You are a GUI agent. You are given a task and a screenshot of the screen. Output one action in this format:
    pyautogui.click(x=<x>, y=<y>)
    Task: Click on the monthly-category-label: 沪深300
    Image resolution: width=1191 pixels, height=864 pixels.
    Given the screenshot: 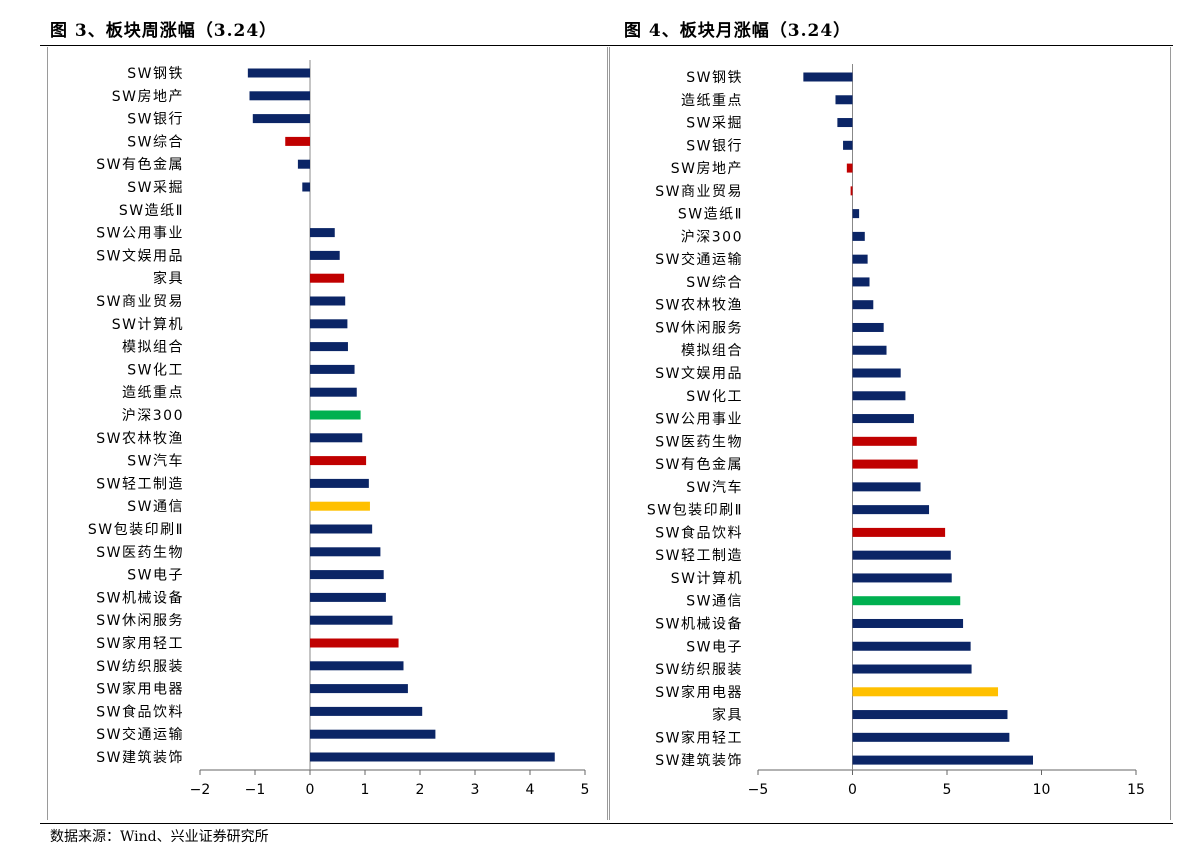 What is the action you would take?
    pyautogui.click(x=712, y=237)
    